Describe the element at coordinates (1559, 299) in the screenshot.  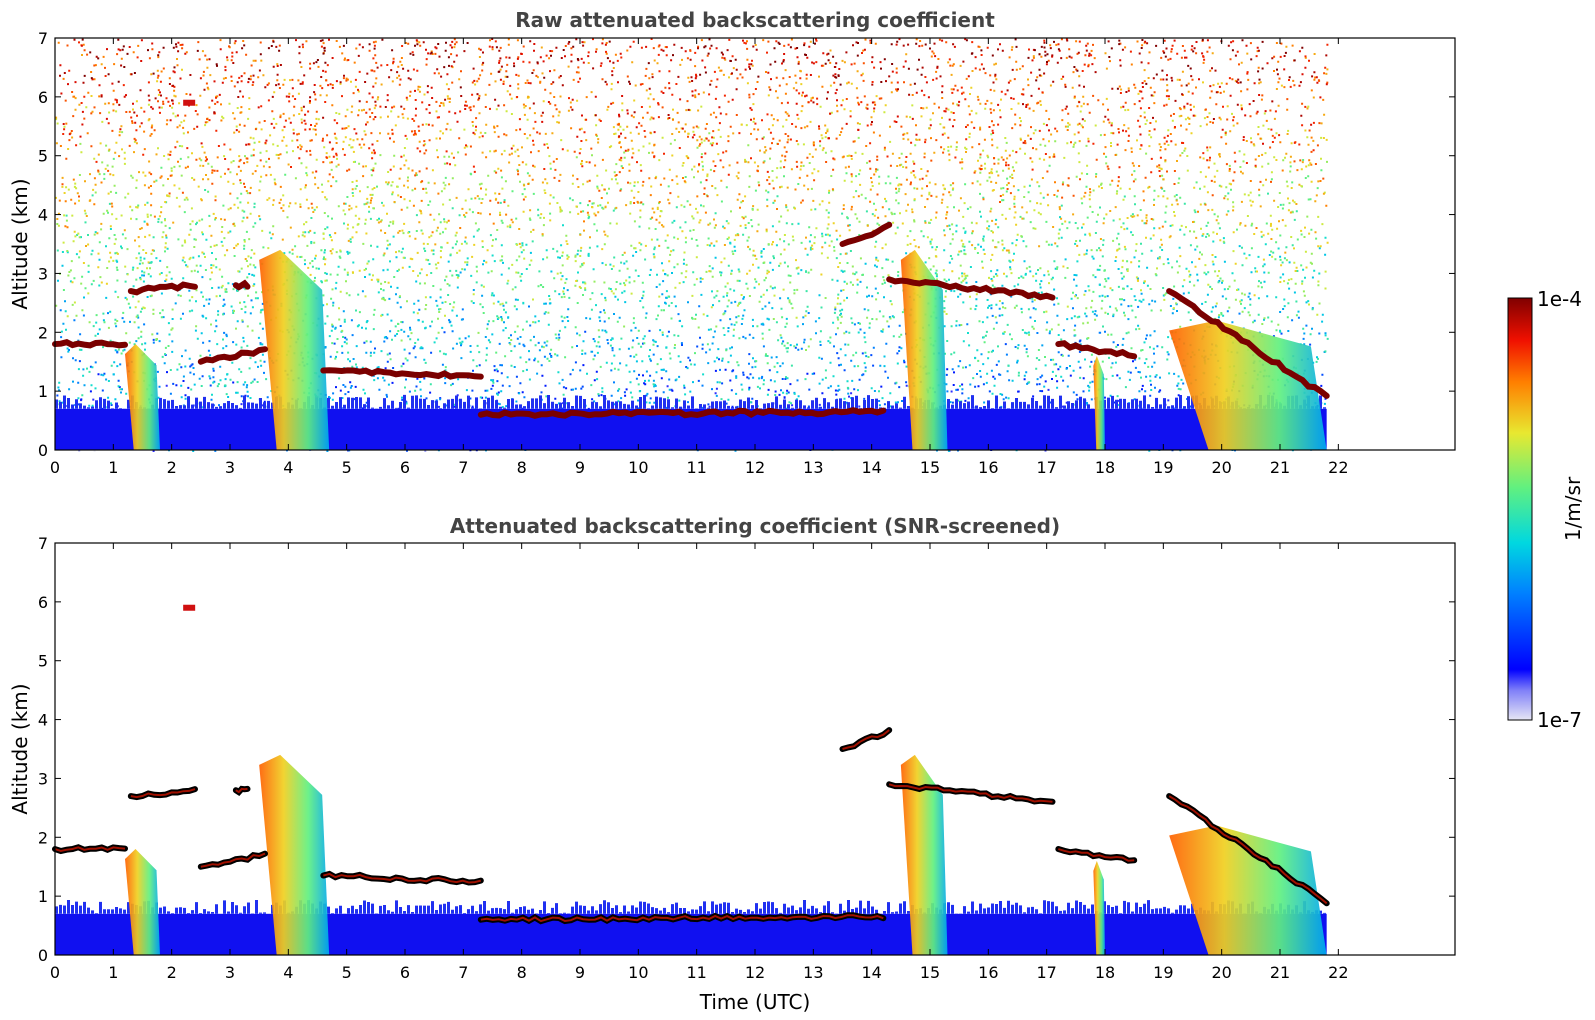
I see `colorbar-max-label: 1e-4` at that location.